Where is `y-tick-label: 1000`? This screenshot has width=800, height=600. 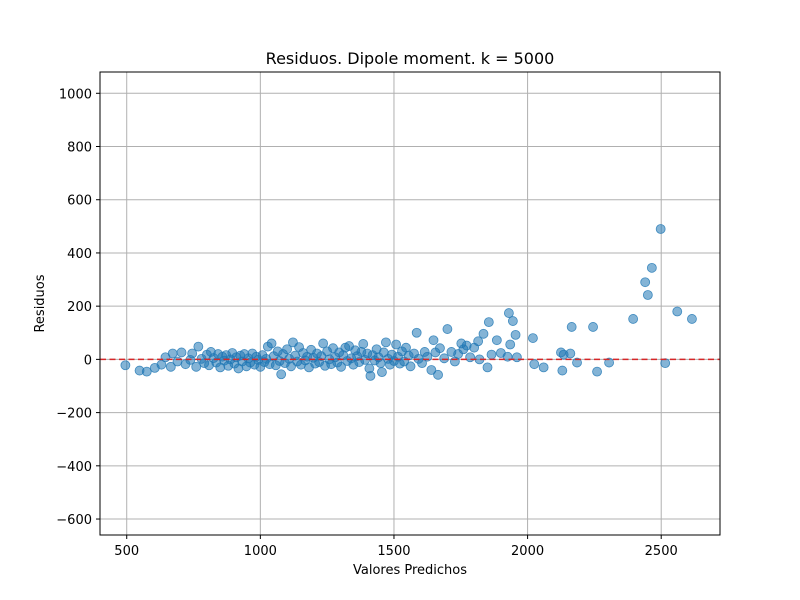
y-tick-label: 1000 is located at coordinates (75, 94).